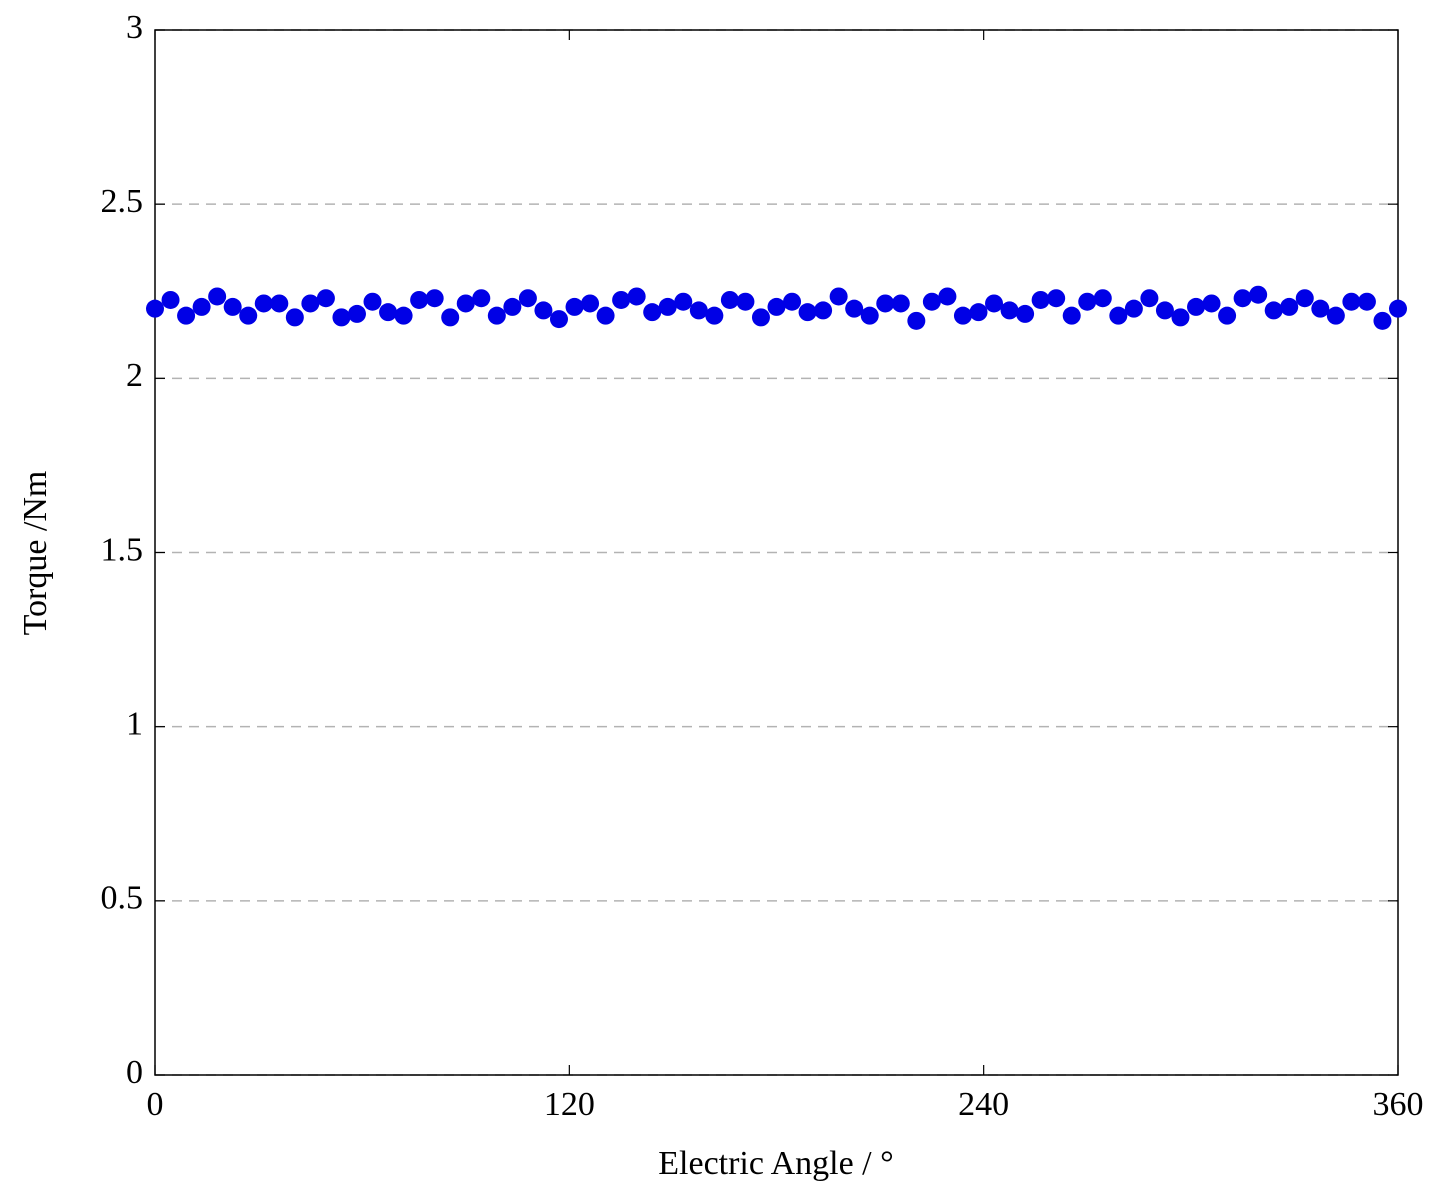 This screenshot has height=1202, width=1441. Describe the element at coordinates (775, 1163) in the screenshot. I see `x-axis-label: Electric Angle / °` at that location.